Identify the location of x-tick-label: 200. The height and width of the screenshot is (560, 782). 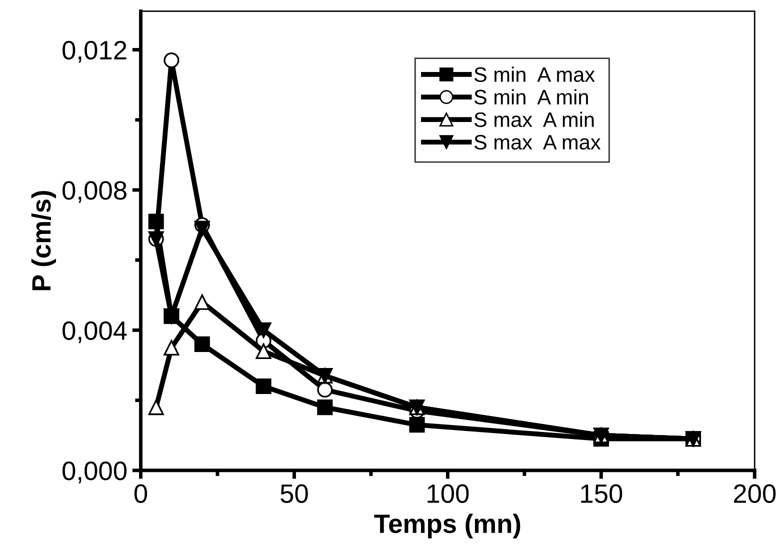
(755, 493).